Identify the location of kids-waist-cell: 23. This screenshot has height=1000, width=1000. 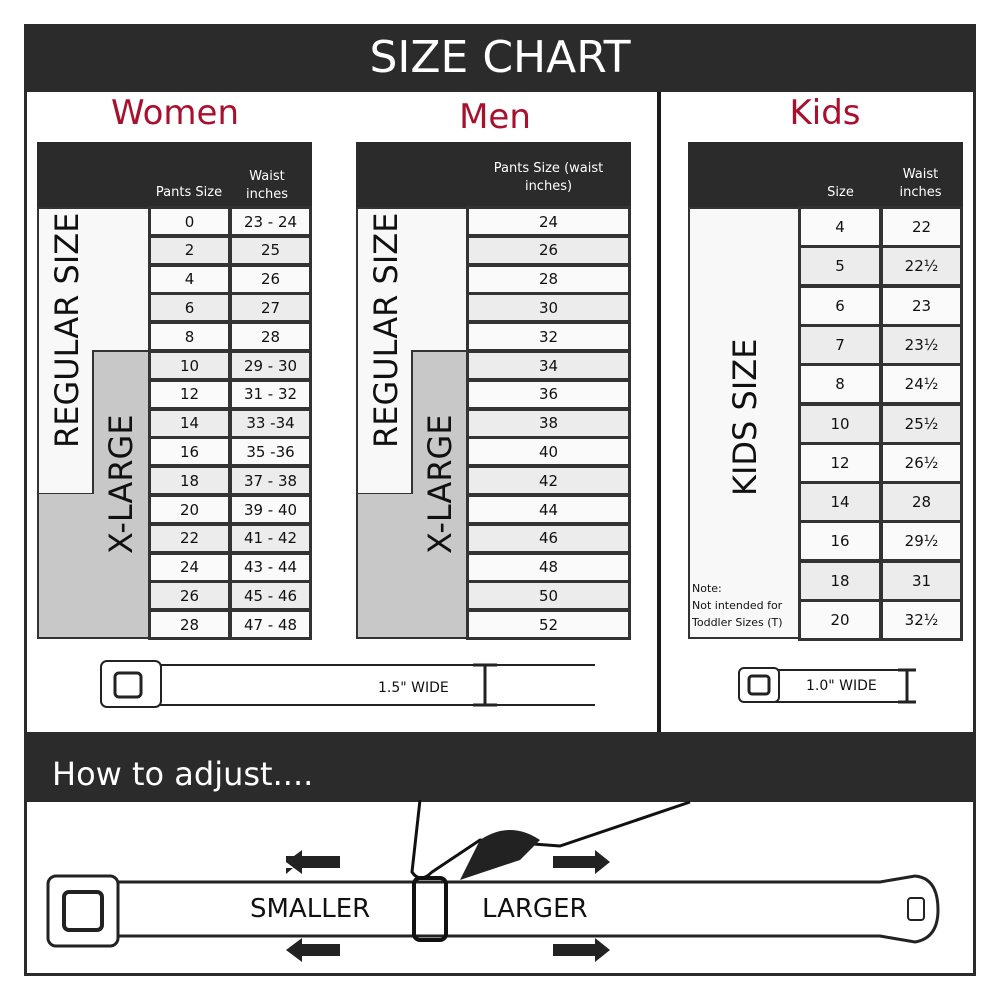
(921, 305).